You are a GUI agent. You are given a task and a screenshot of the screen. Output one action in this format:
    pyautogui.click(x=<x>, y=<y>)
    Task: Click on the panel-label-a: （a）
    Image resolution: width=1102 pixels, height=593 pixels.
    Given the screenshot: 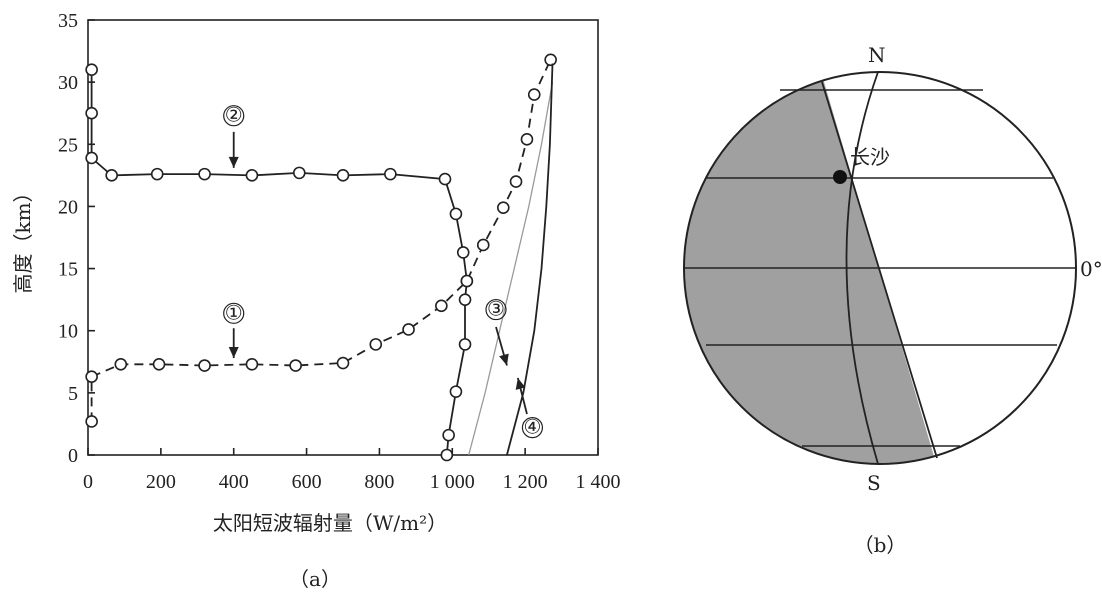 What is the action you would take?
    pyautogui.click(x=315, y=579)
    